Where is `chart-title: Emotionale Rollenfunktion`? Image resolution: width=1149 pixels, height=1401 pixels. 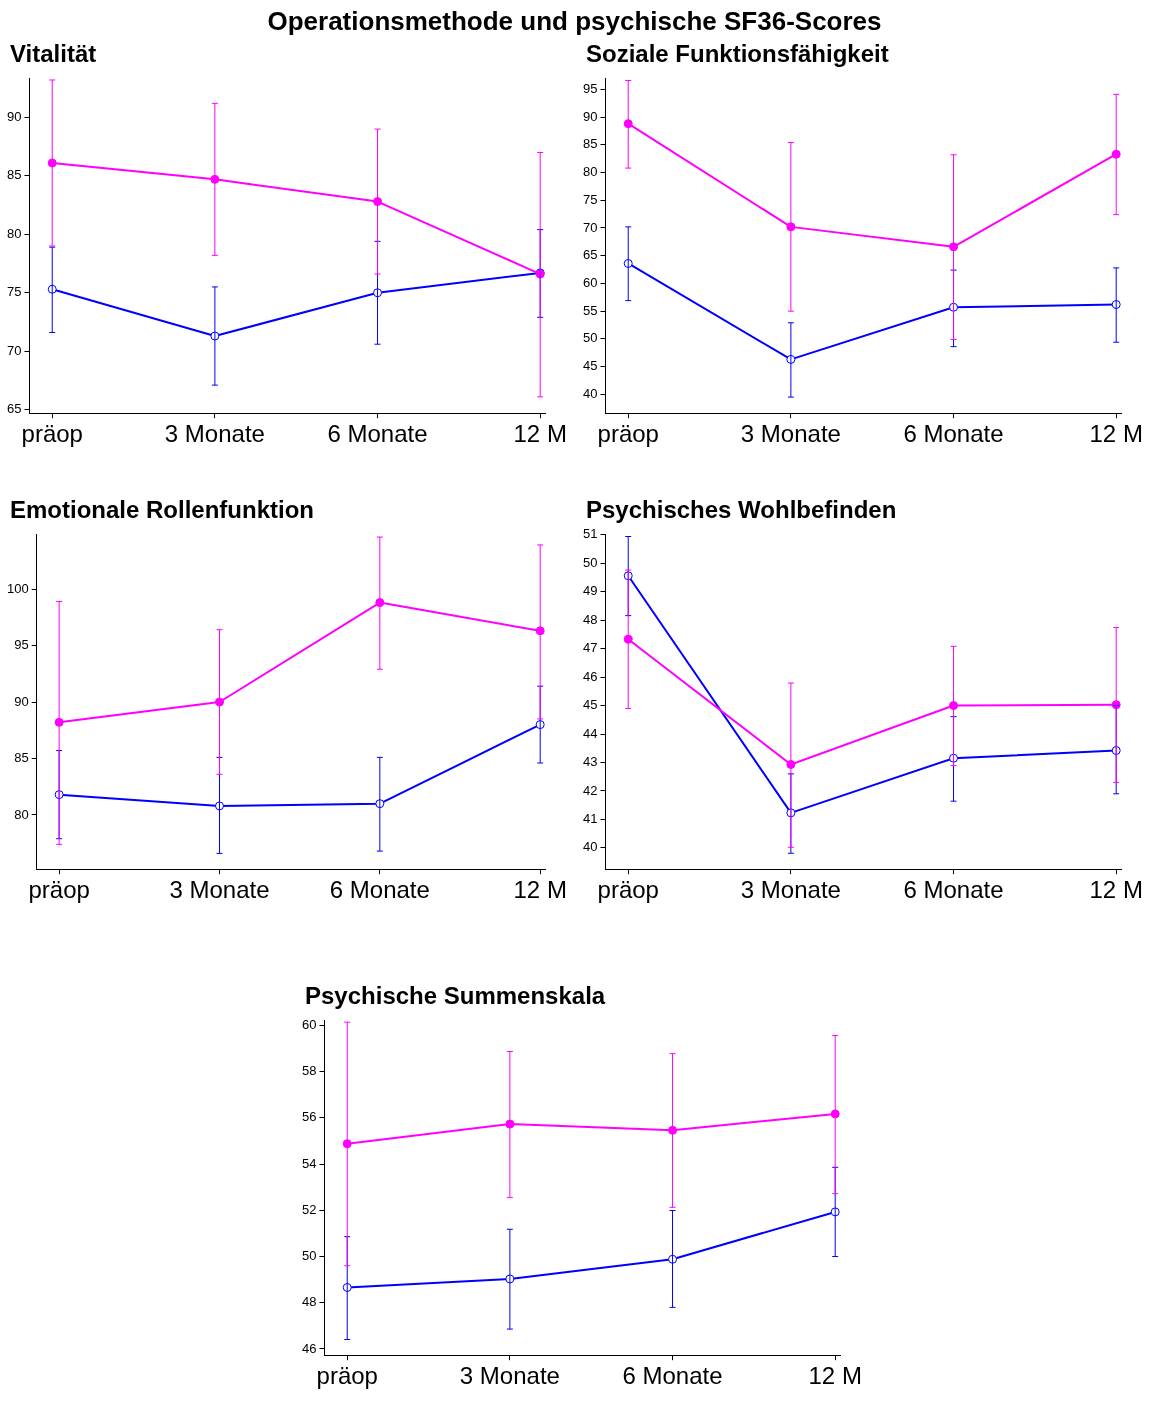
chart-title: Emotionale Rollenfunktion is located at coordinates (162, 510).